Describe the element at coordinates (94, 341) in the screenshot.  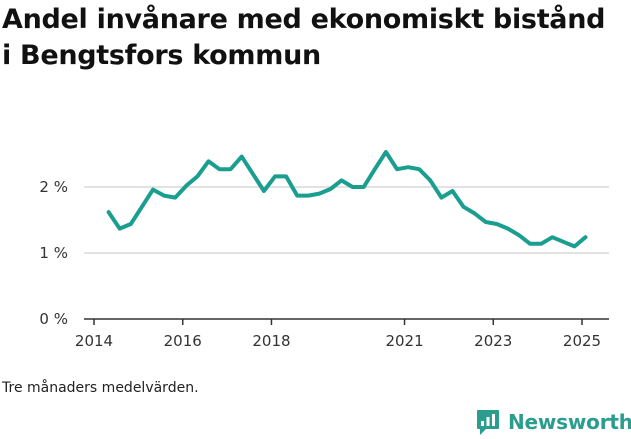
I see `x-tick-label: 2014` at that location.